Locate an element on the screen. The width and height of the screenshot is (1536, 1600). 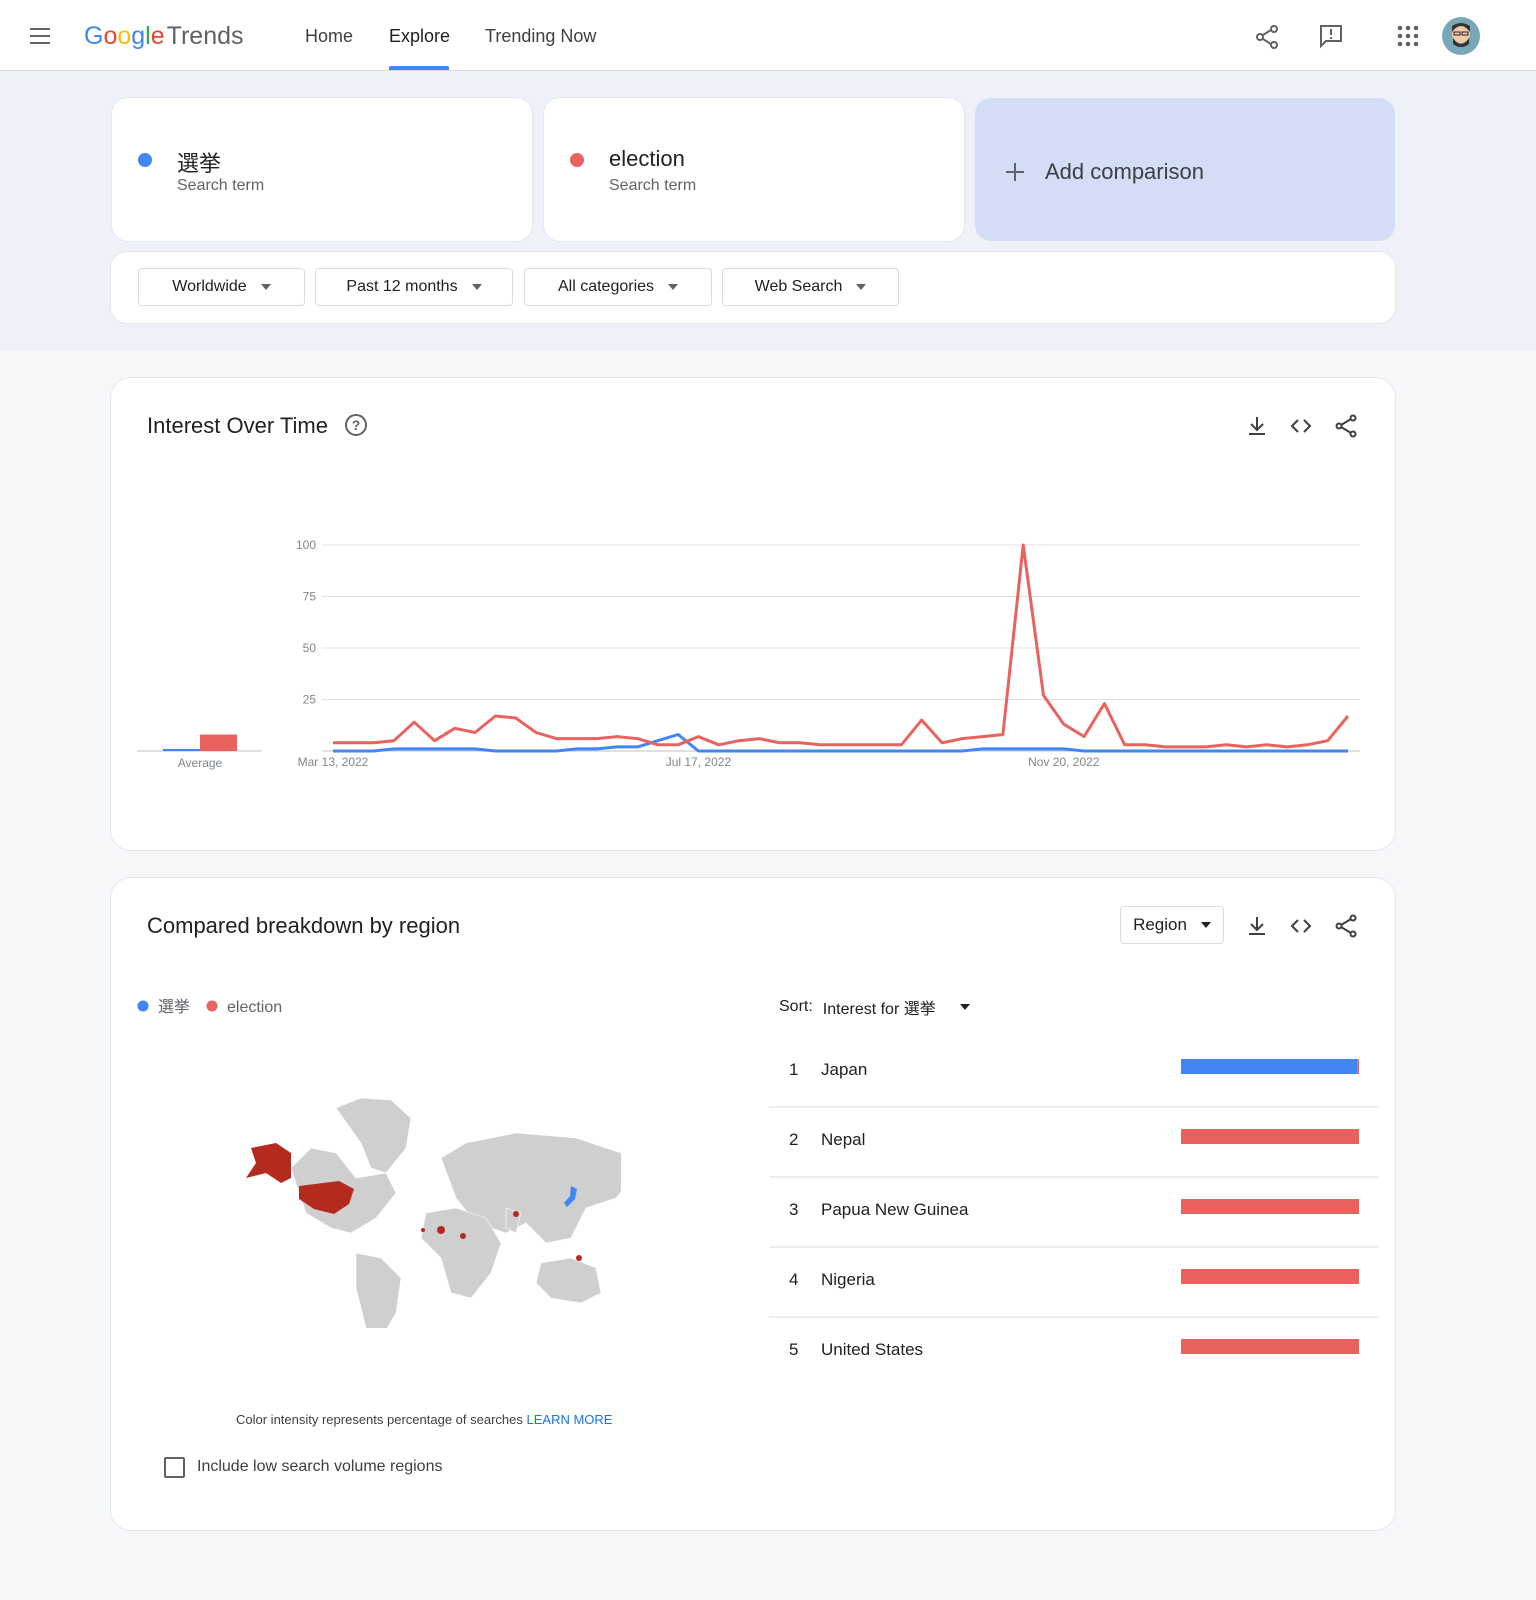
logo: GoogleTrends is located at coordinates (164, 36).